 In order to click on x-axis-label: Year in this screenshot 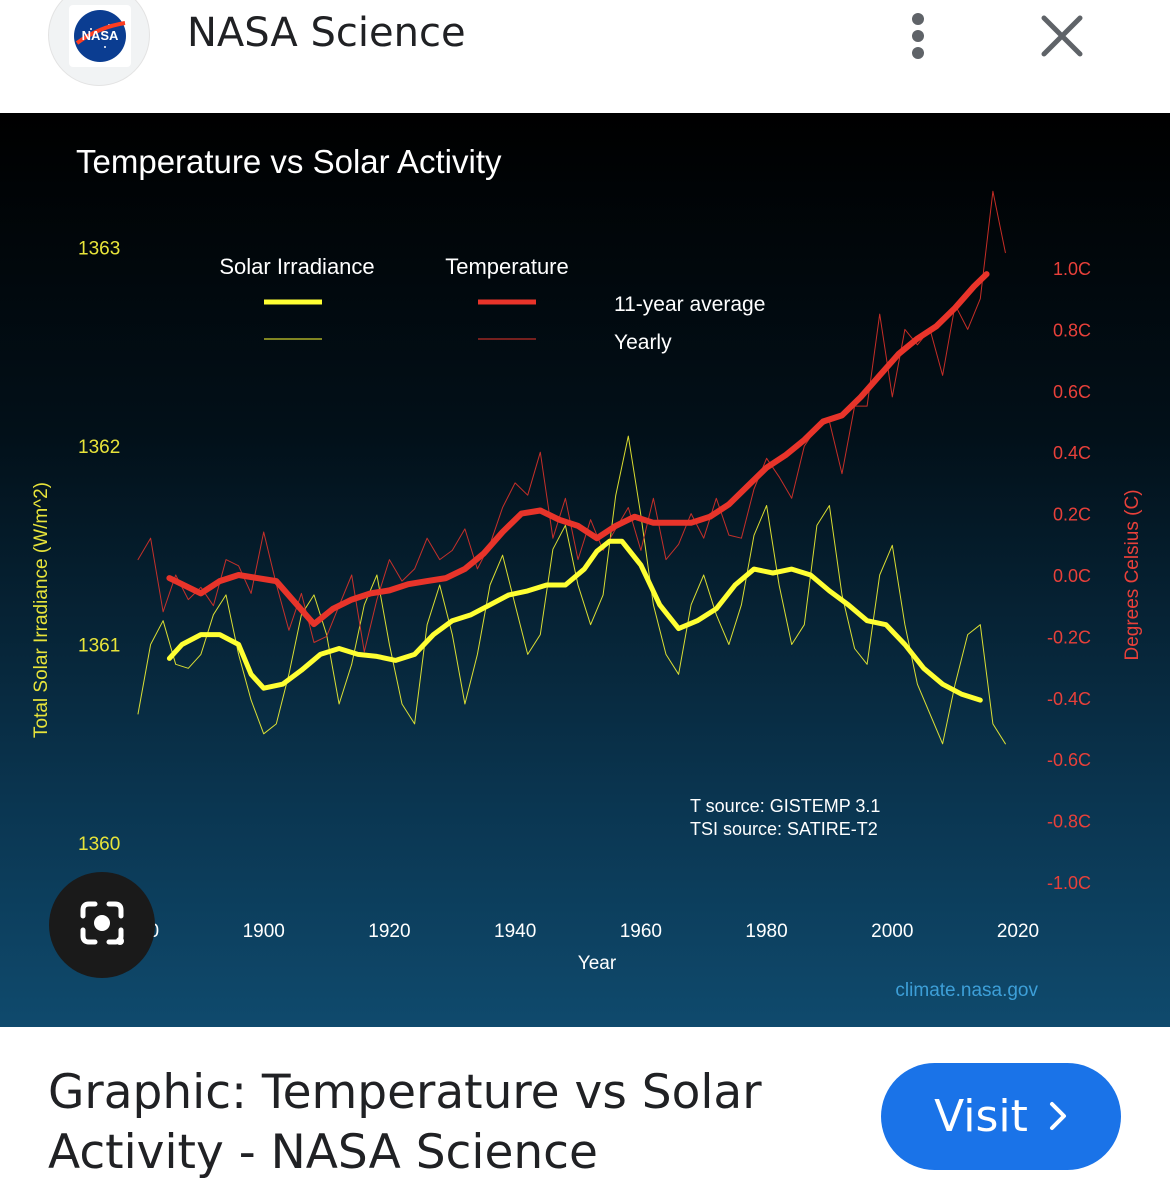, I will do `click(597, 963)`.